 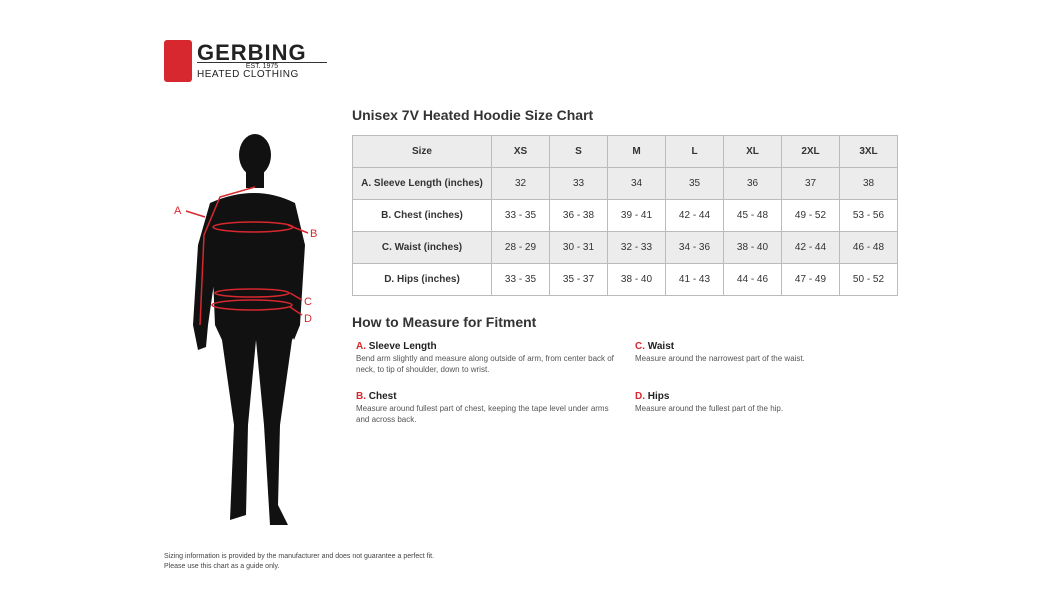 What do you see at coordinates (178, 211) in the screenshot?
I see `label-a: A` at bounding box center [178, 211].